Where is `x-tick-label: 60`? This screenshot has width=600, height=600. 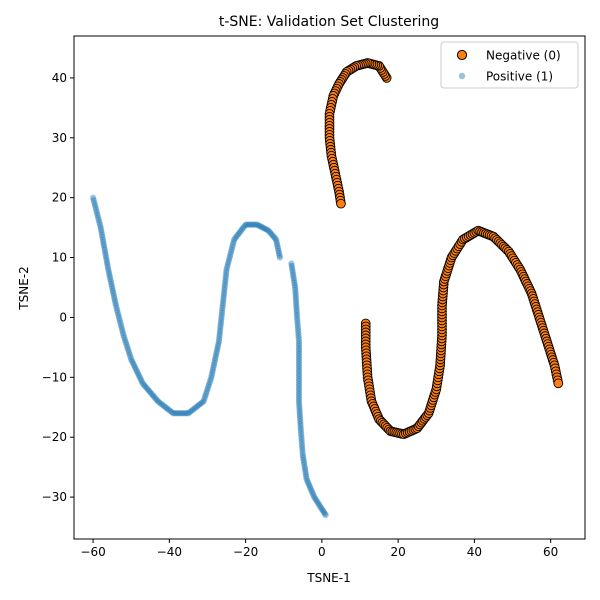 x-tick-label: 60 is located at coordinates (550, 552).